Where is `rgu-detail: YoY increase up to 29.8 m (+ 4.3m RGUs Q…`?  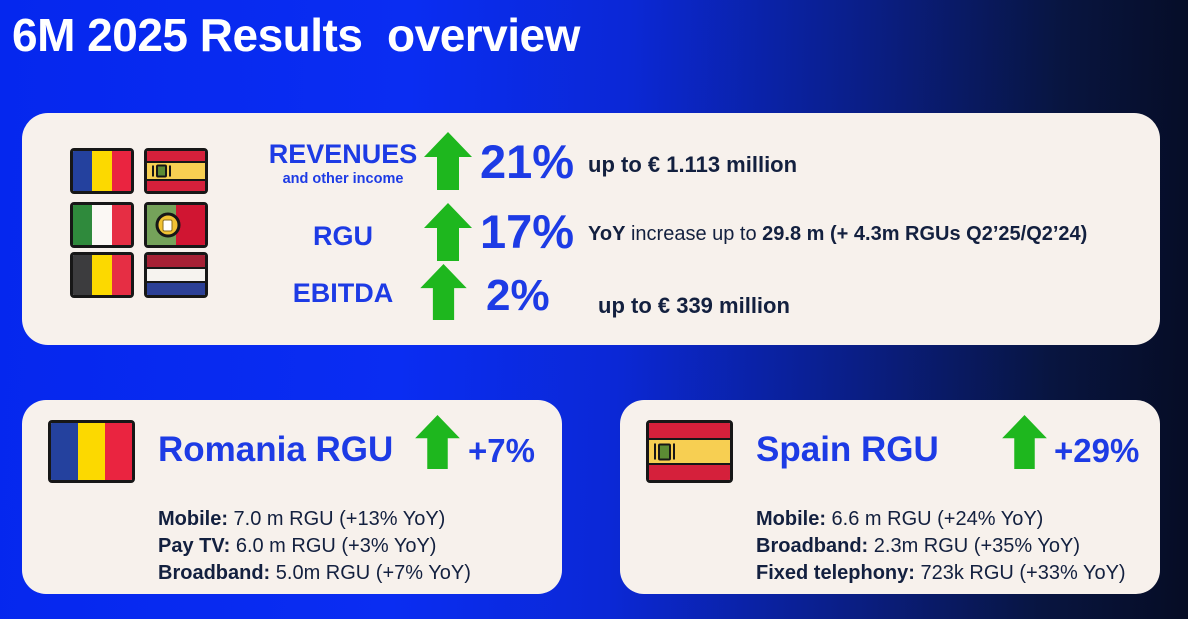 rgu-detail: YoY increase up to 29.8 m (+ 4.3m RGUs Q… is located at coordinates (837, 234).